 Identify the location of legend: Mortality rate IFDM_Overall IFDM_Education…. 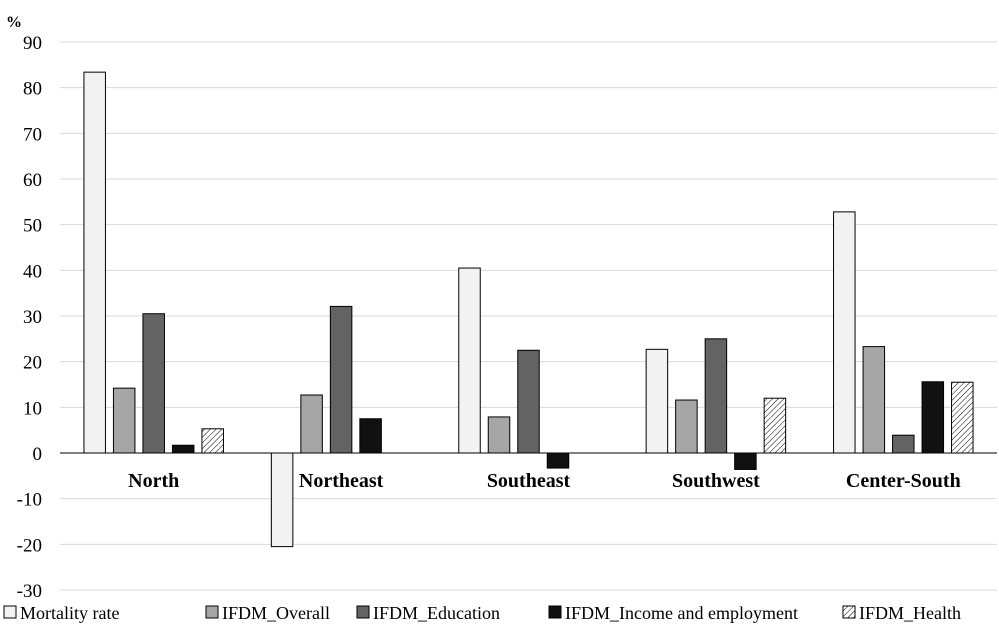
(482, 613).